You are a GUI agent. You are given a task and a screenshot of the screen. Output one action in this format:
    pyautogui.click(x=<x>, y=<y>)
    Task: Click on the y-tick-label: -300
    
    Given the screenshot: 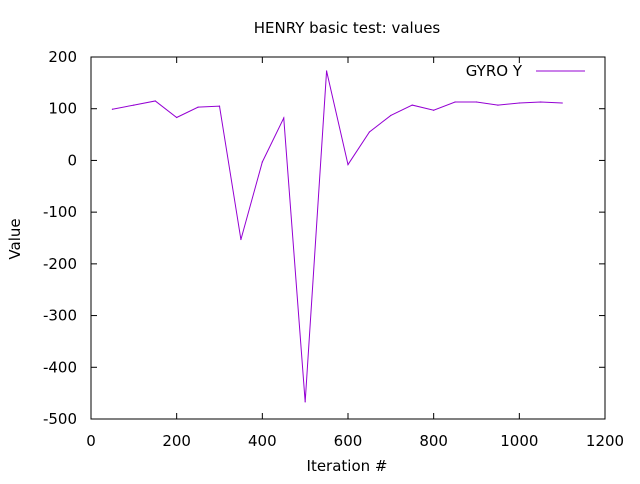 What is the action you would take?
    pyautogui.click(x=60, y=316)
    